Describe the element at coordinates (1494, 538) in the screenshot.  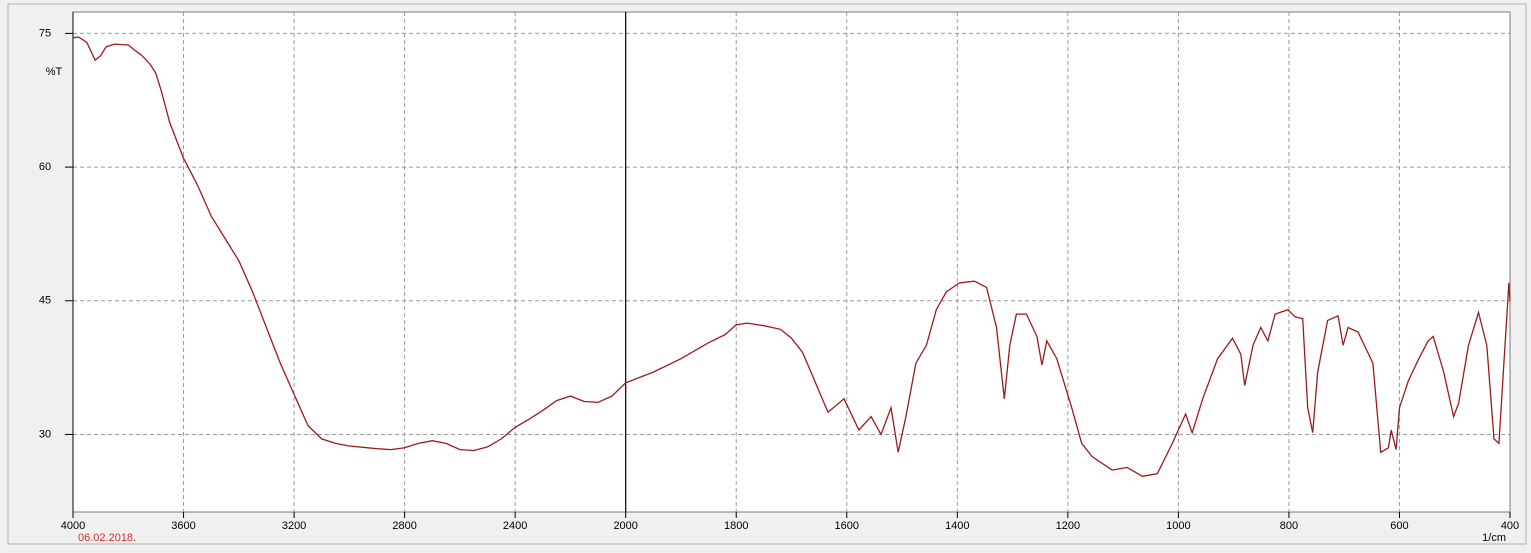
I see `x-axis-label: 1/cm` at that location.